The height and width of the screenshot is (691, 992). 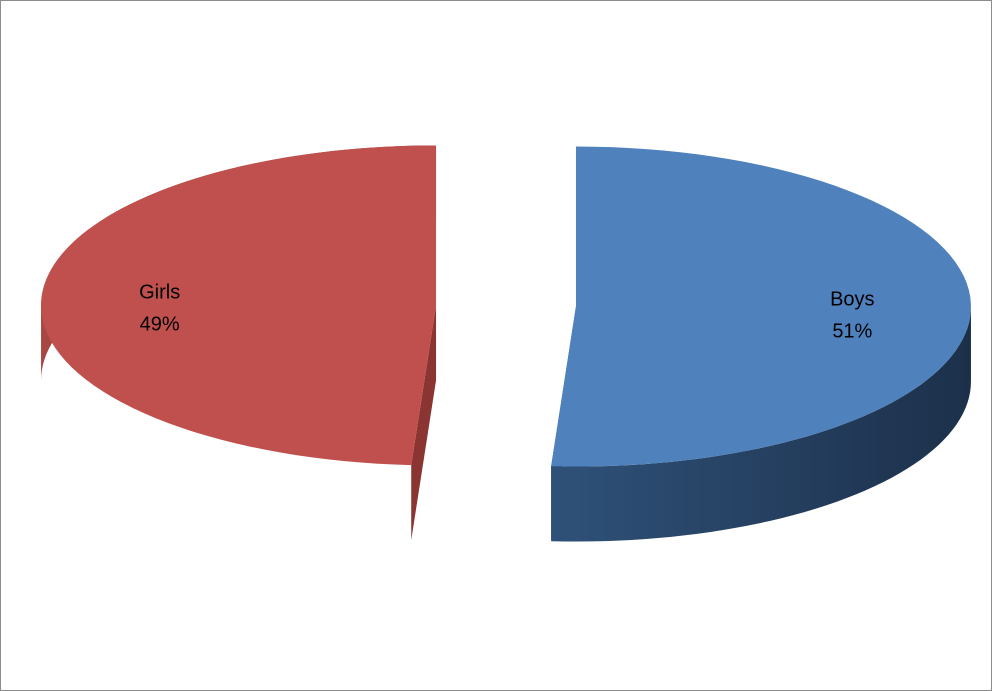 What do you see at coordinates (852, 300) in the screenshot?
I see `boys-slice-category-label: Boys` at bounding box center [852, 300].